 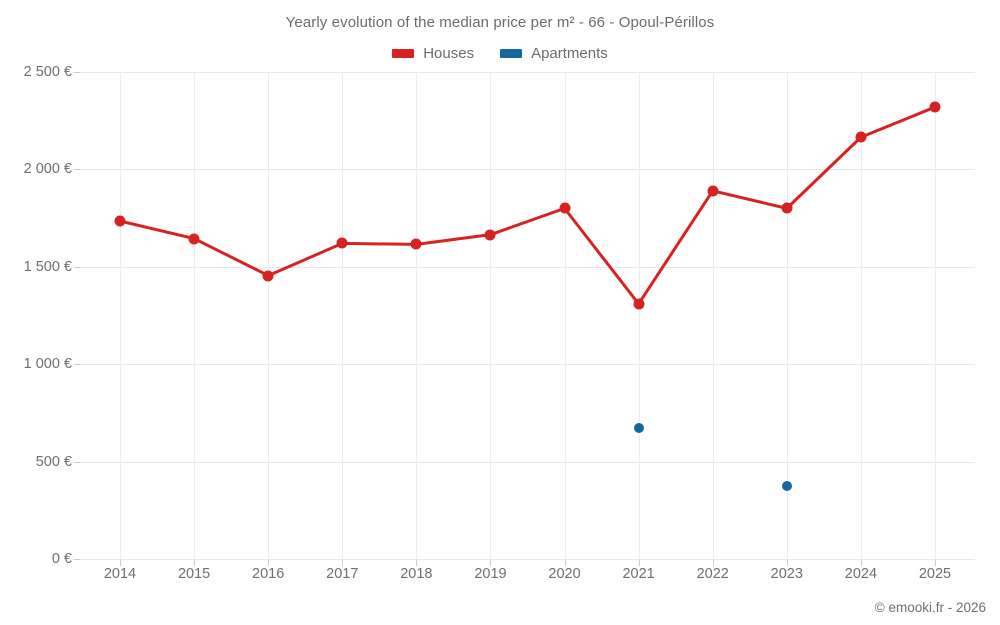 What do you see at coordinates (194, 574) in the screenshot?
I see `x-axis-tick-label: 2015` at bounding box center [194, 574].